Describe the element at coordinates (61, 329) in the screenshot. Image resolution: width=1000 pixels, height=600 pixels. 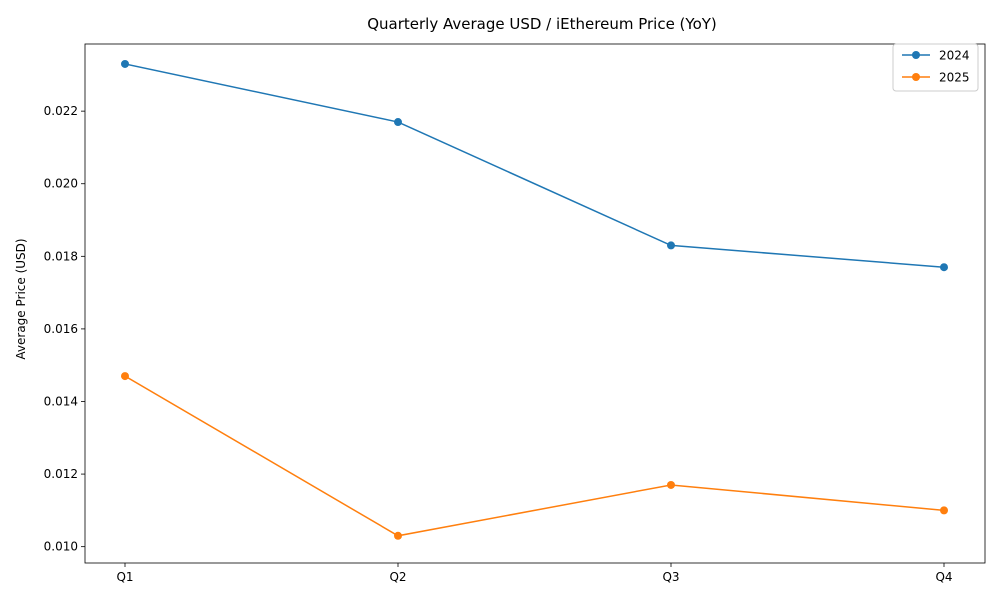
I see `y-tick-label-3: 0.016` at that location.